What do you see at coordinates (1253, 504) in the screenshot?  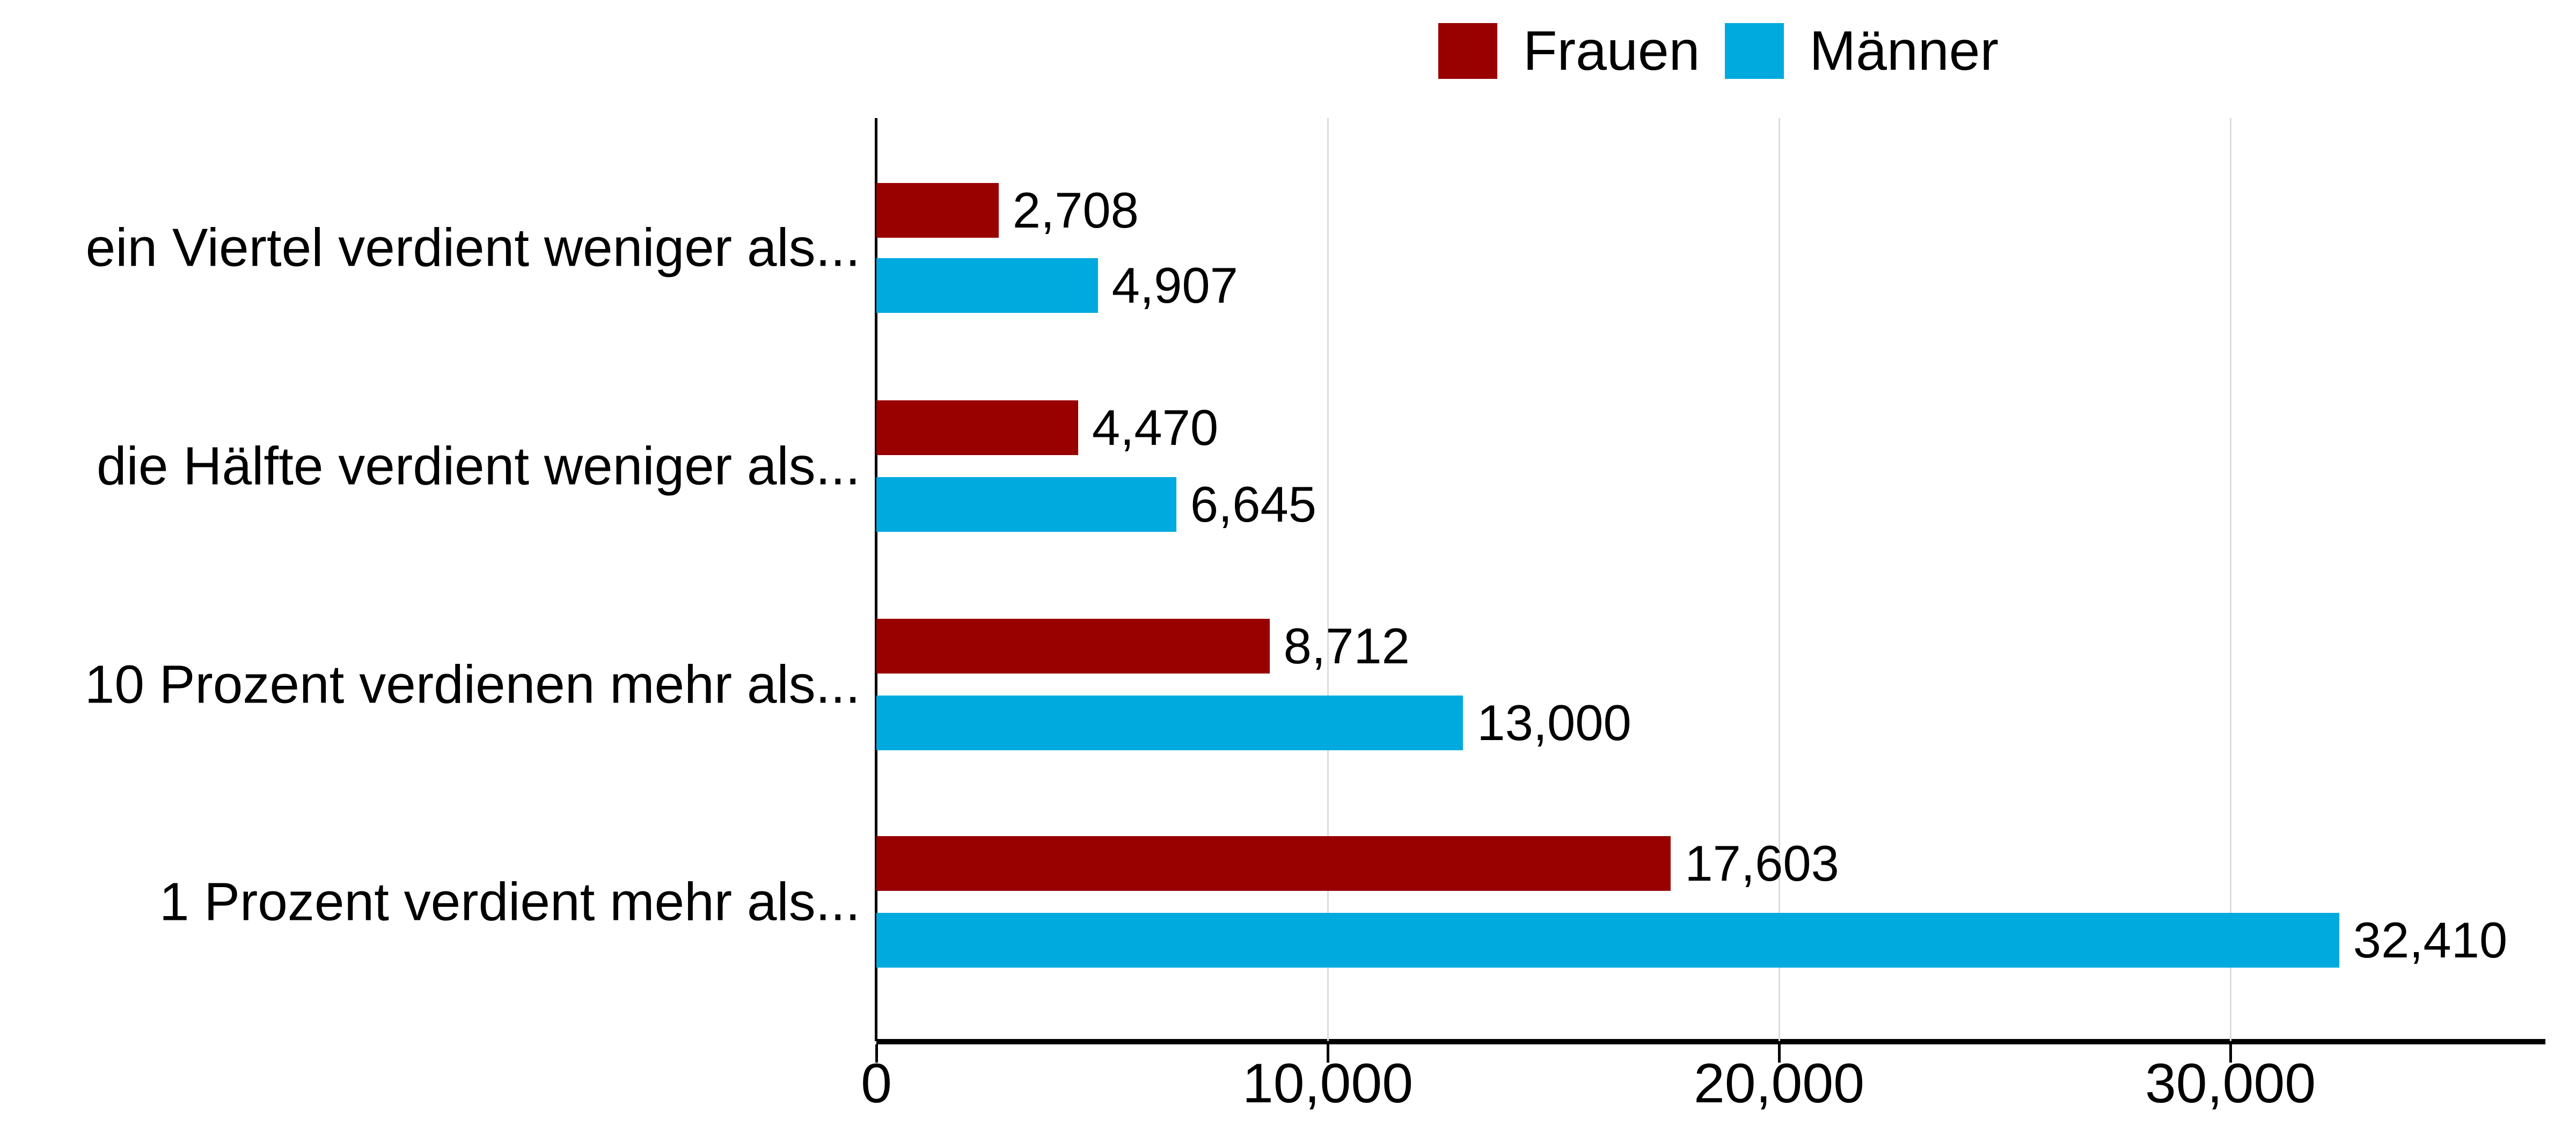 I see `bar-value-label: 6,645` at bounding box center [1253, 504].